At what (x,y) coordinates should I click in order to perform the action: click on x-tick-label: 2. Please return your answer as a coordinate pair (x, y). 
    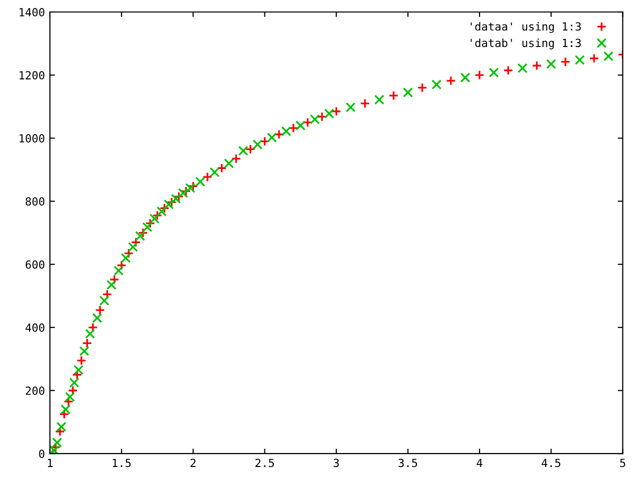
    Looking at the image, I should click on (193, 462).